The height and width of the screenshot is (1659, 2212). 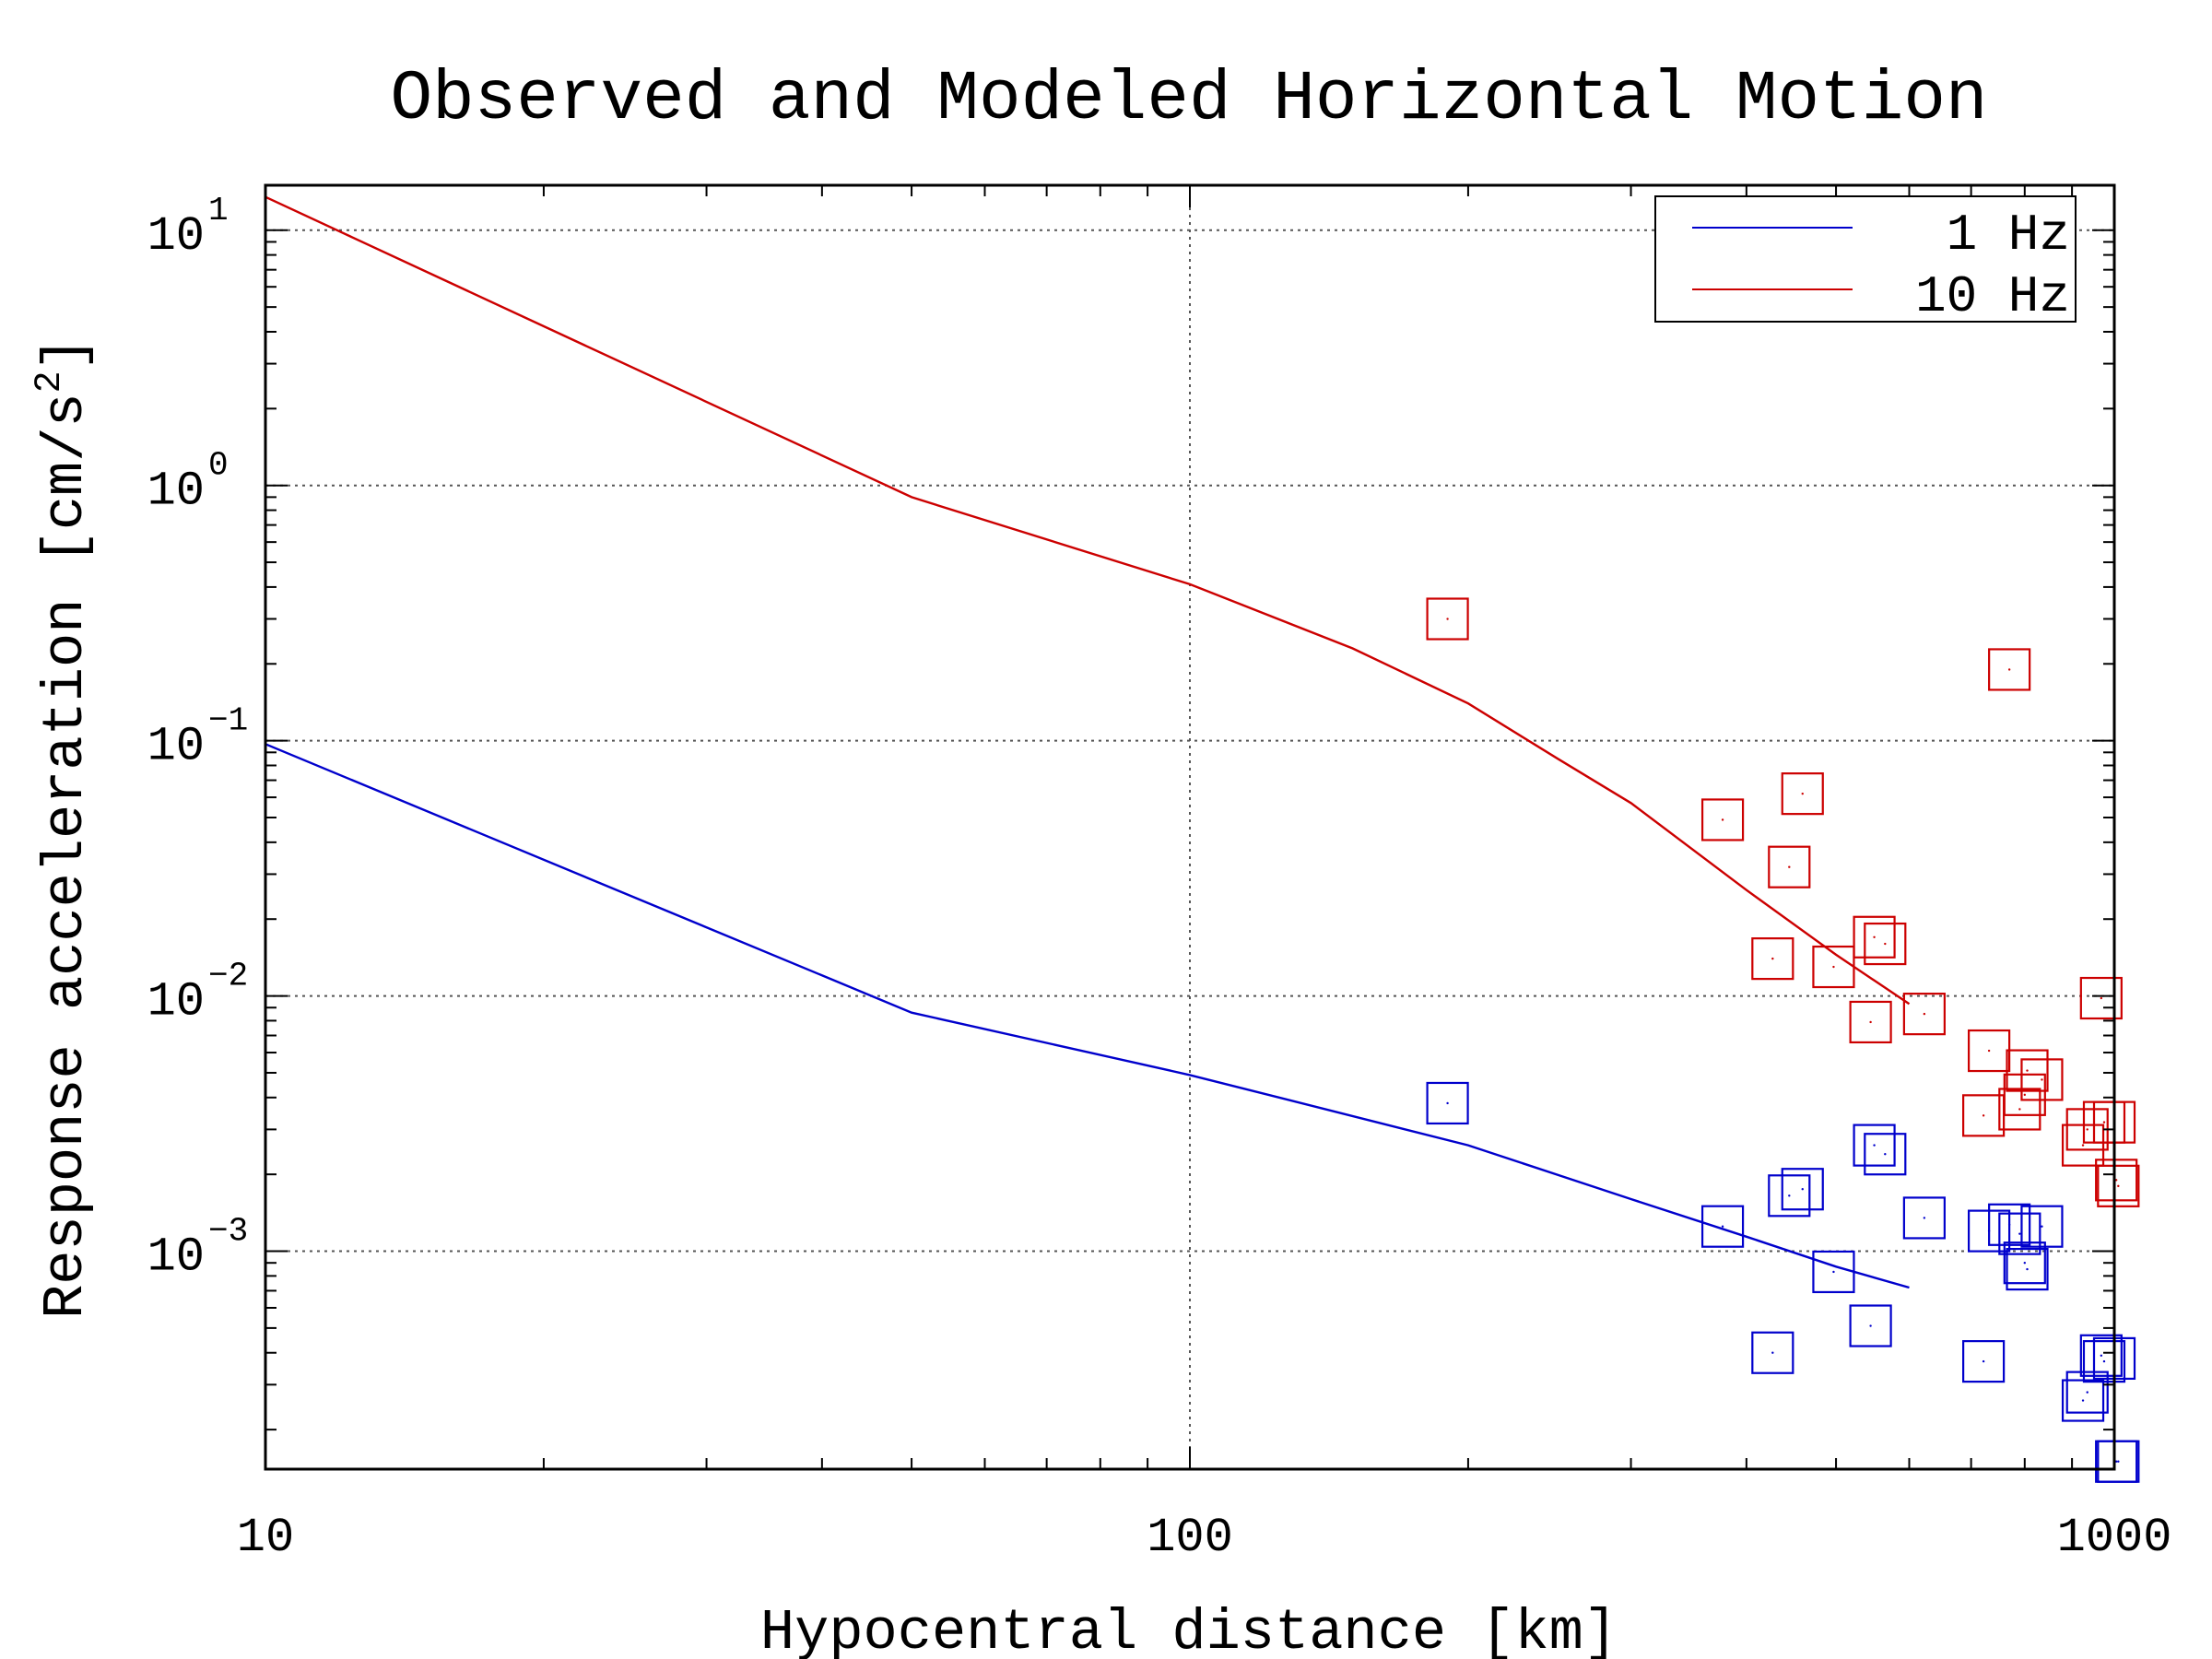 I want to click on y-axis-label-sup: 2, so click(x=50, y=382).